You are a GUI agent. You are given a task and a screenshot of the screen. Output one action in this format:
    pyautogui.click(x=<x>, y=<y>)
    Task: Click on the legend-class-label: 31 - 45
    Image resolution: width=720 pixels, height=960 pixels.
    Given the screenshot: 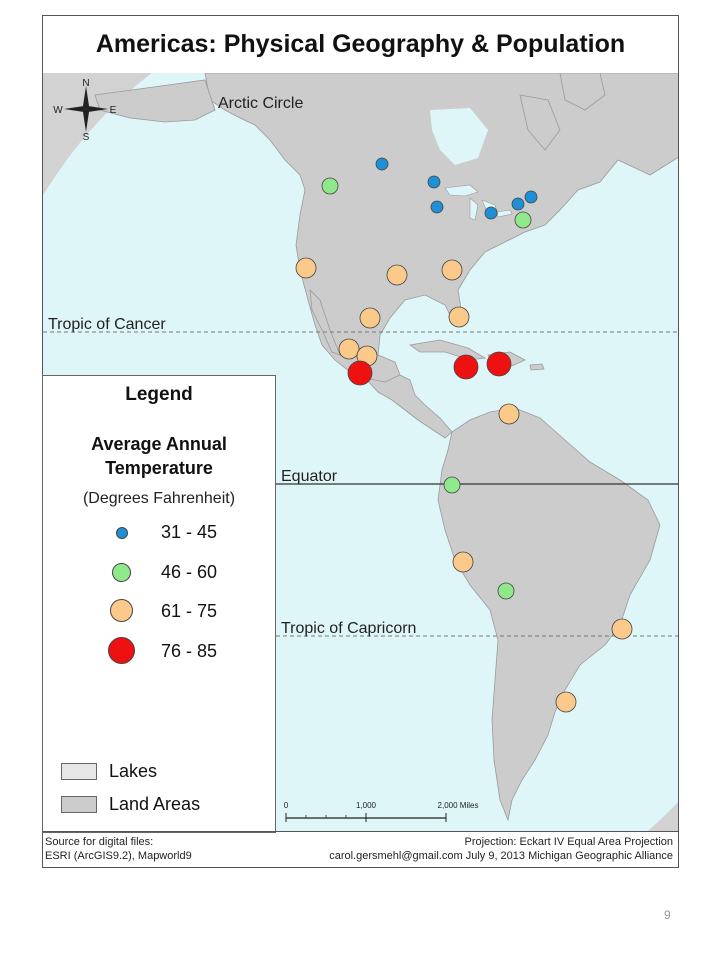 What is the action you would take?
    pyautogui.click(x=189, y=532)
    